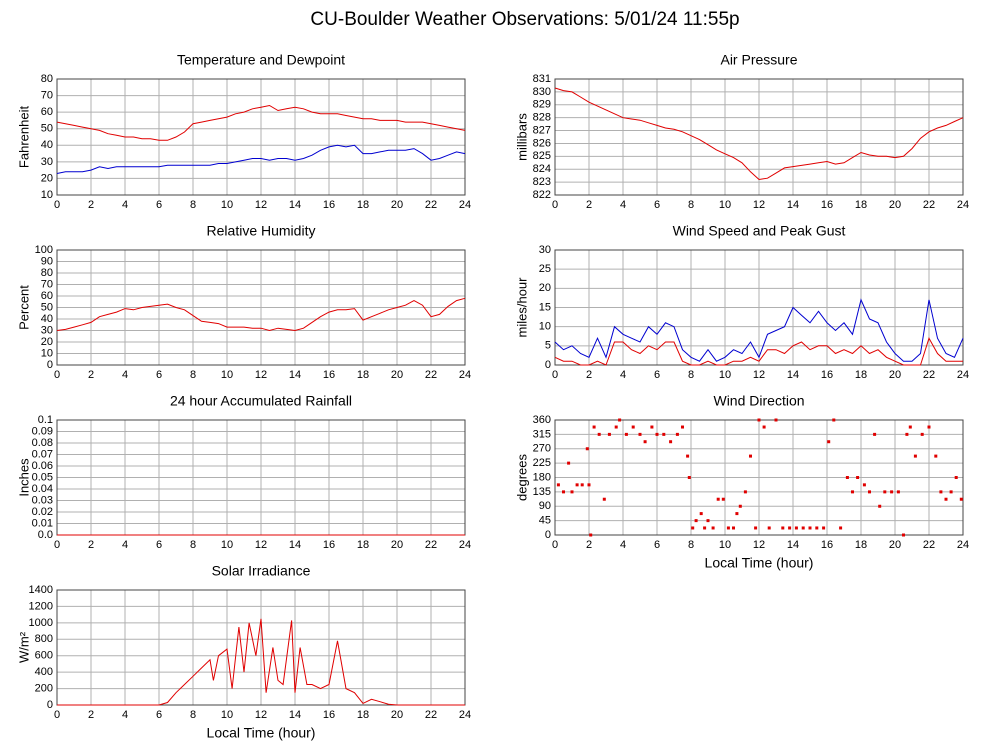 This screenshot has height=745, width=1000. I want to click on y-tick-label: 0.07, so click(42, 454).